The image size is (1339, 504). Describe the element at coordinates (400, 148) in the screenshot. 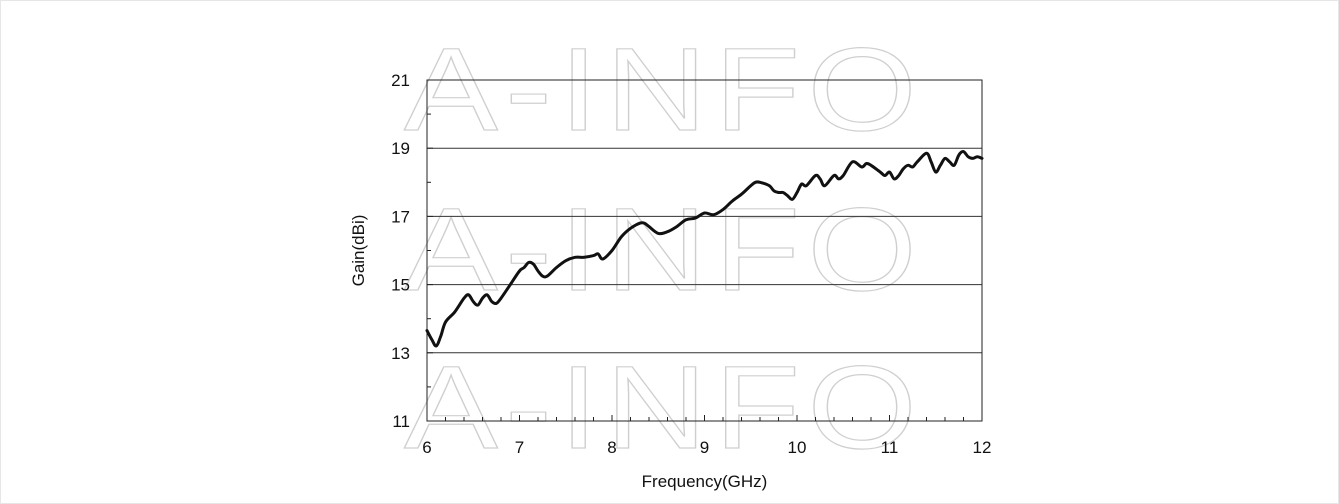

I see `y-tick-label: 19` at that location.